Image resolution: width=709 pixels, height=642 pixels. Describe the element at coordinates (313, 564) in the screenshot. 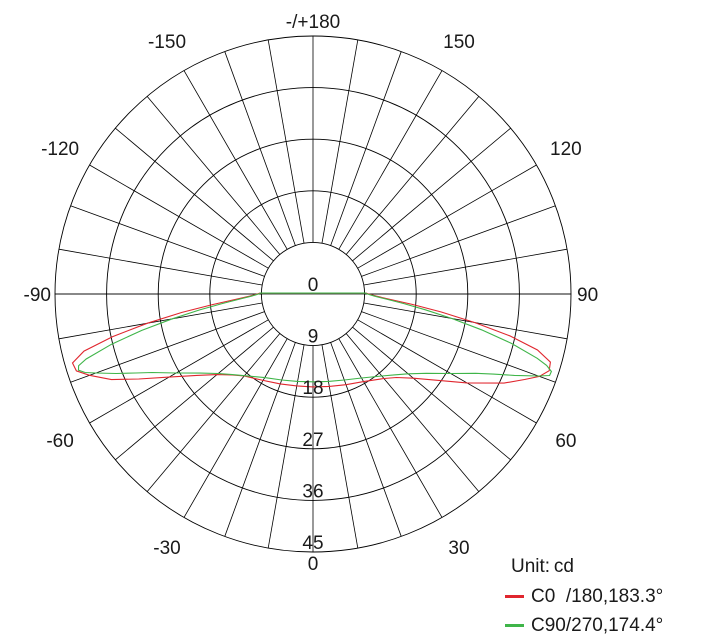

I see `angle-tick-label-11: 0` at that location.